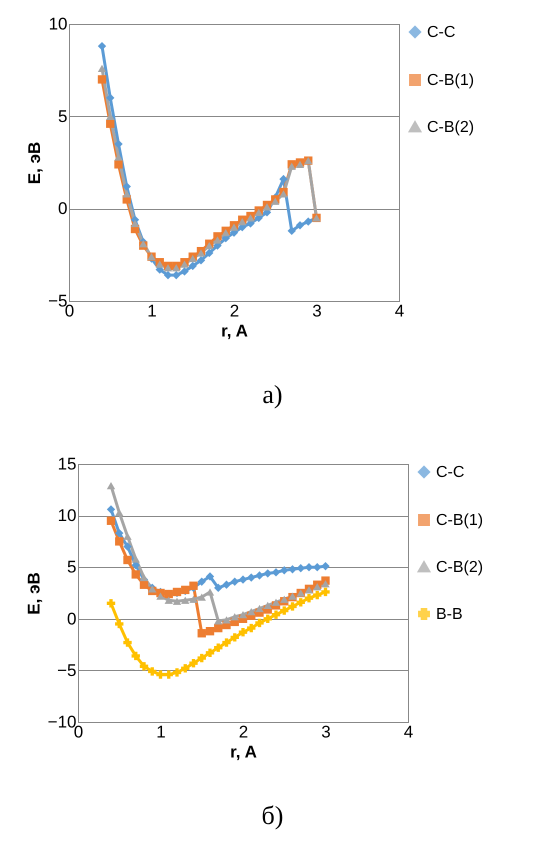  What do you see at coordinates (272, 395) in the screenshot?
I see `text: а)` at bounding box center [272, 395].